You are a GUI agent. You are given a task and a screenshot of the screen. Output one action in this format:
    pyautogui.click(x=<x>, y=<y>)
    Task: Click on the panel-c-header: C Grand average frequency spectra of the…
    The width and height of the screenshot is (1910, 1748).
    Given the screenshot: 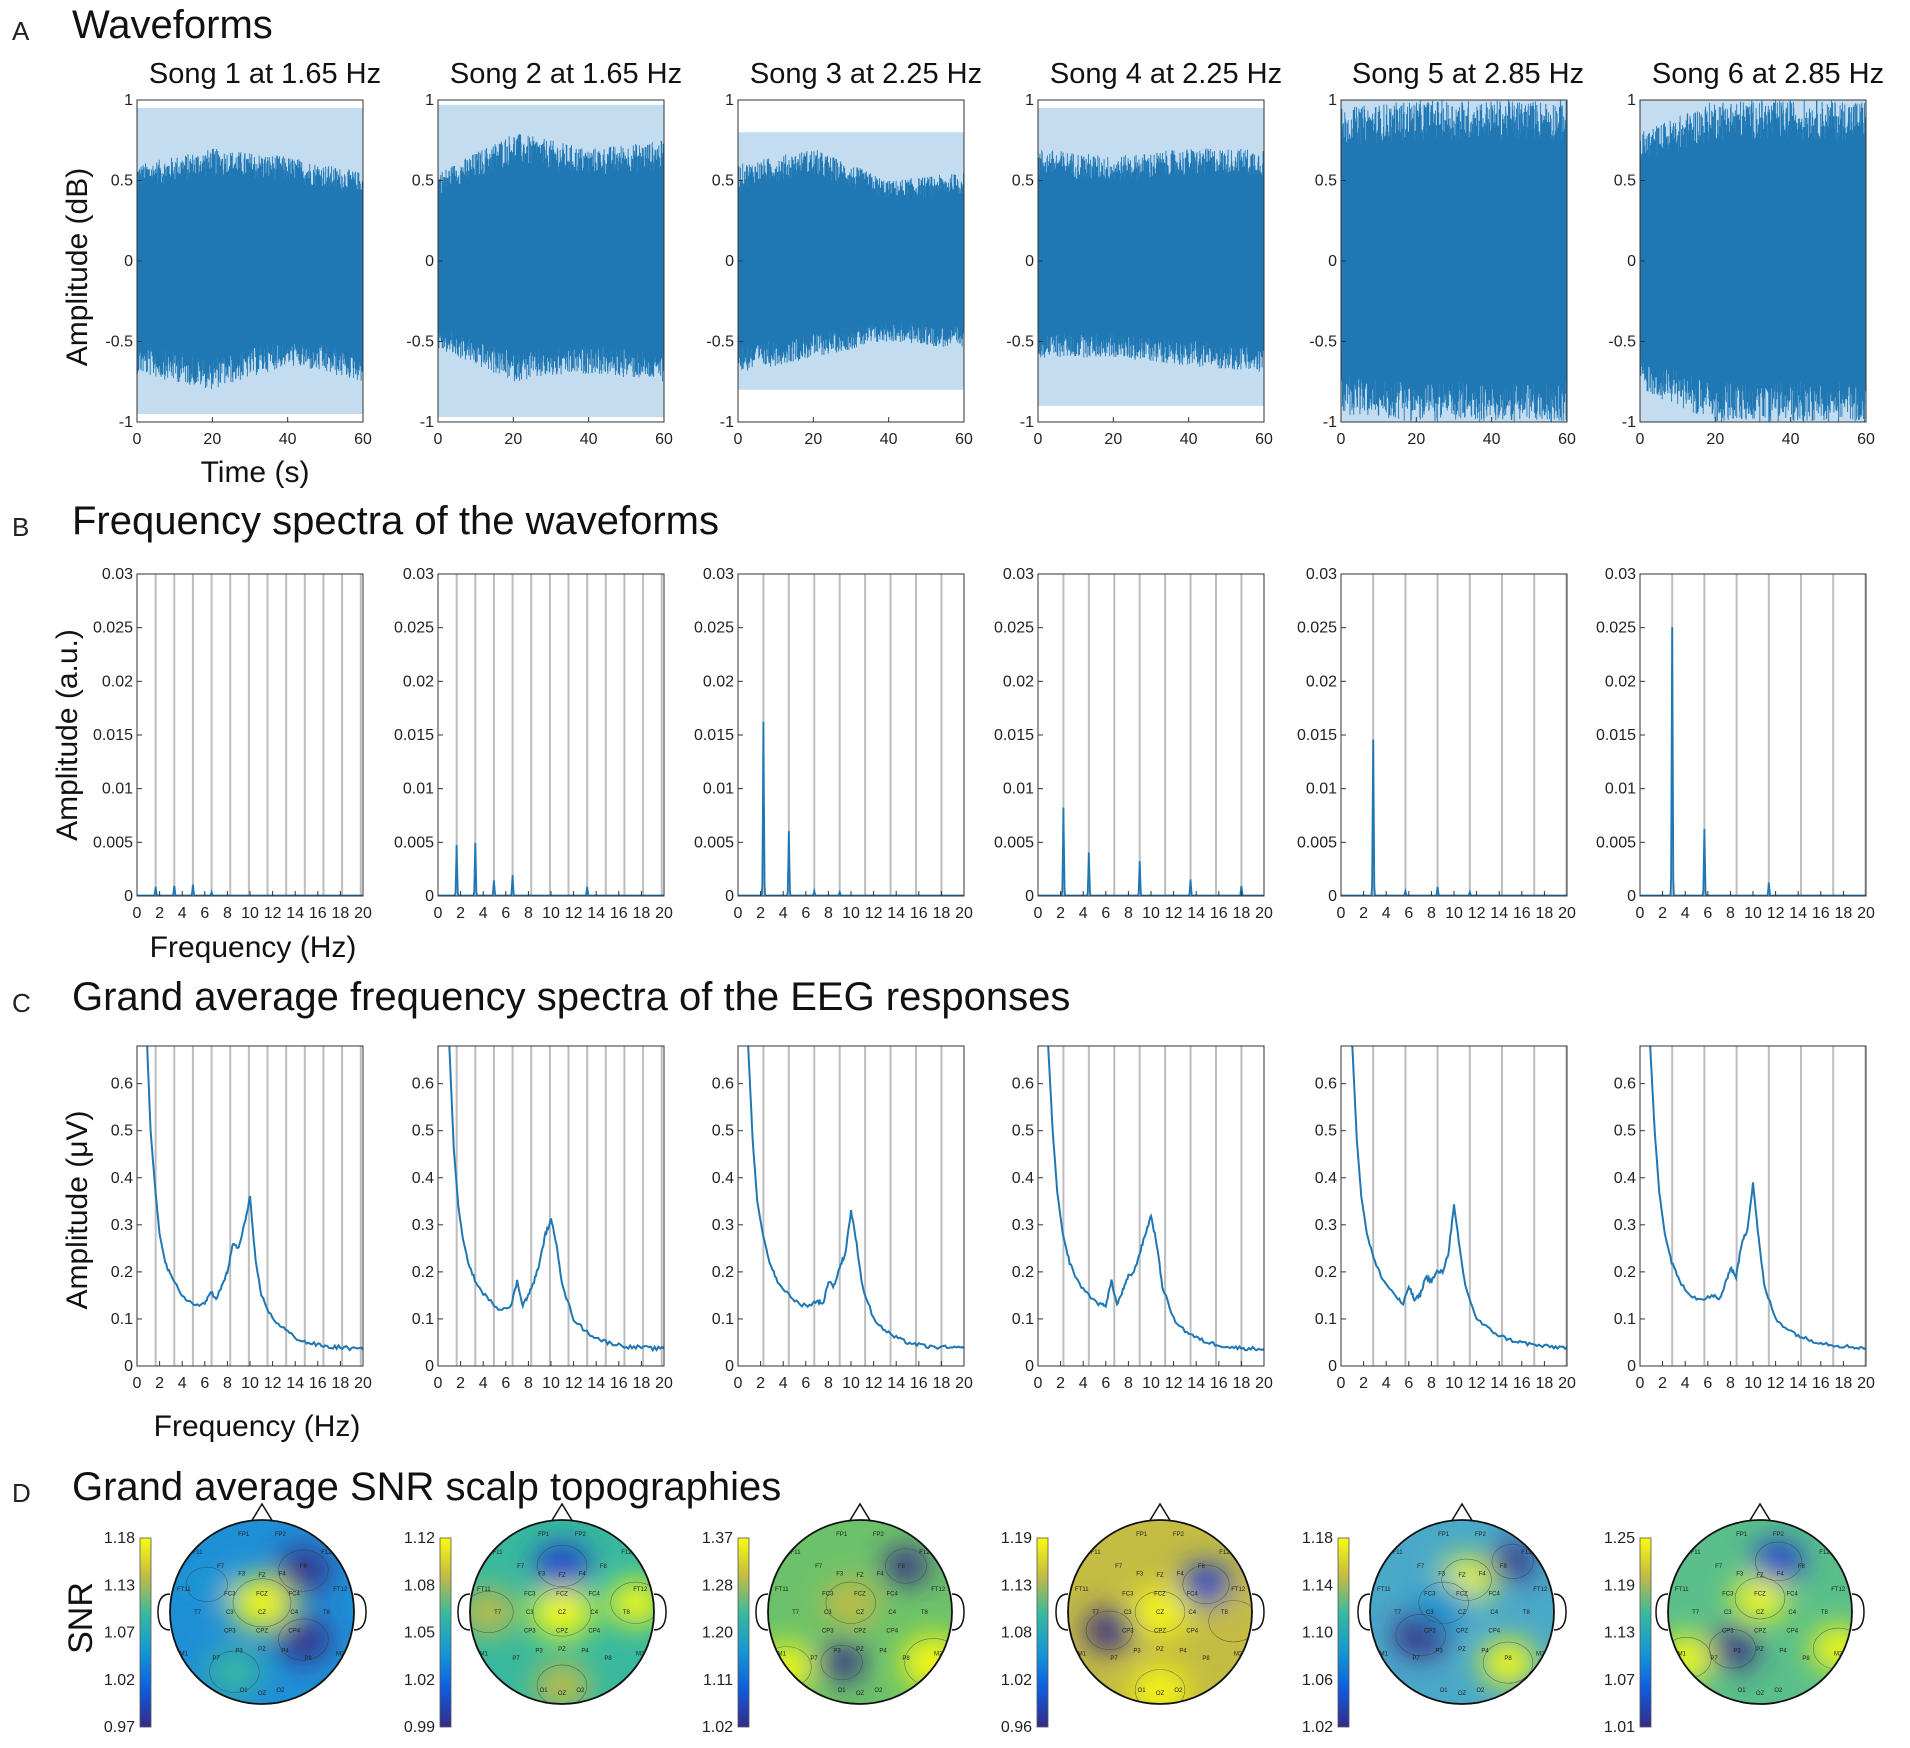 What is the action you would take?
    pyautogui.click(x=541, y=997)
    